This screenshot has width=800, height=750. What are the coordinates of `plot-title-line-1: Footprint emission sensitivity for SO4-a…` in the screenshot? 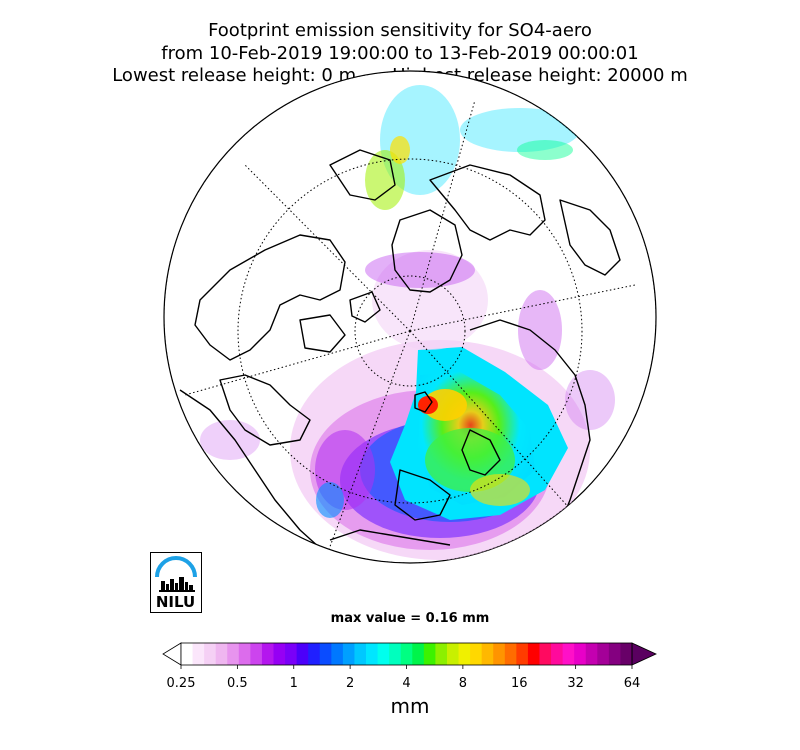 It's located at (400, 30).